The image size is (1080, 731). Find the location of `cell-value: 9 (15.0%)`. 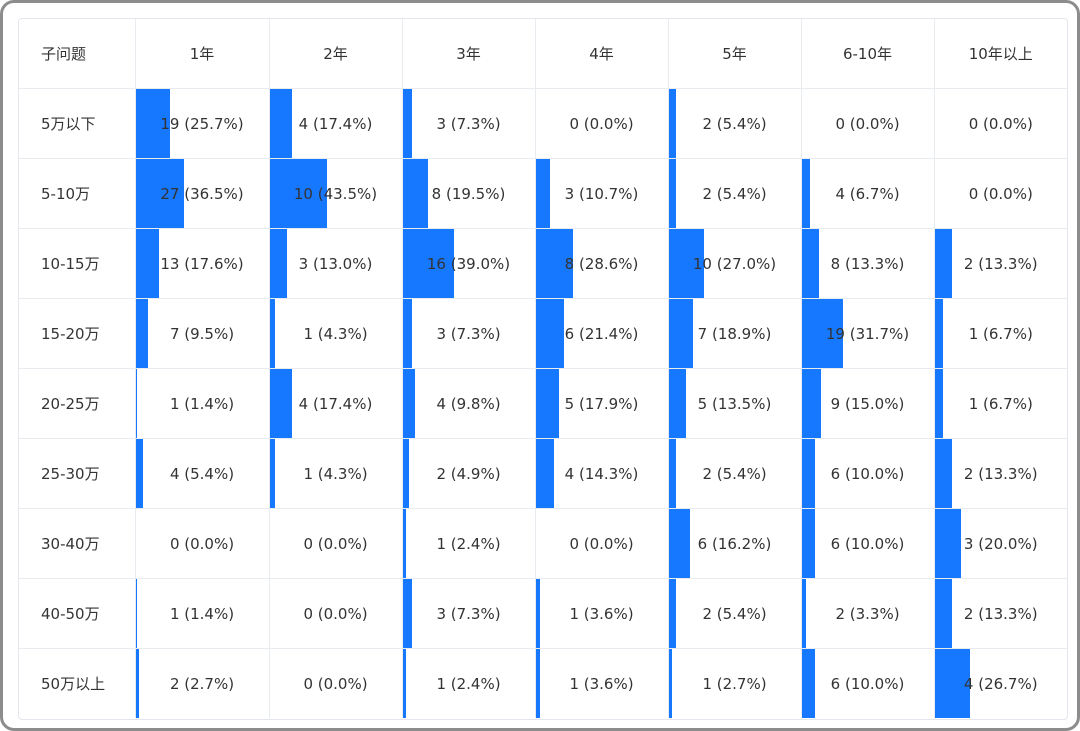

cell-value: 9 (15.0%) is located at coordinates (867, 403).